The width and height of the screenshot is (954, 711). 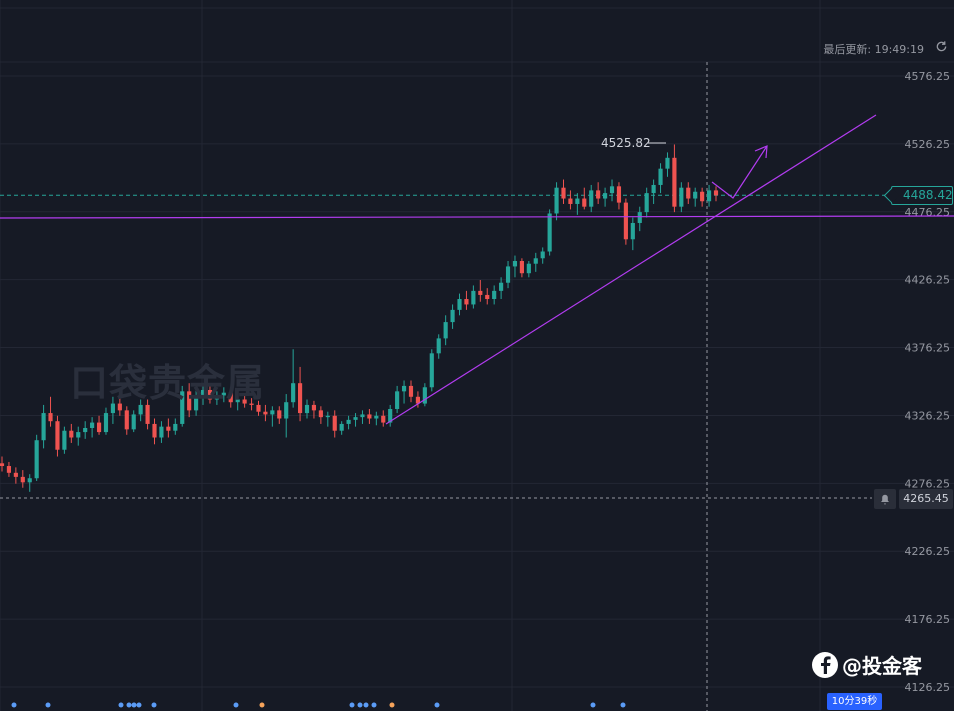 I want to click on y-tick-label: 4226.25, so click(x=928, y=551).